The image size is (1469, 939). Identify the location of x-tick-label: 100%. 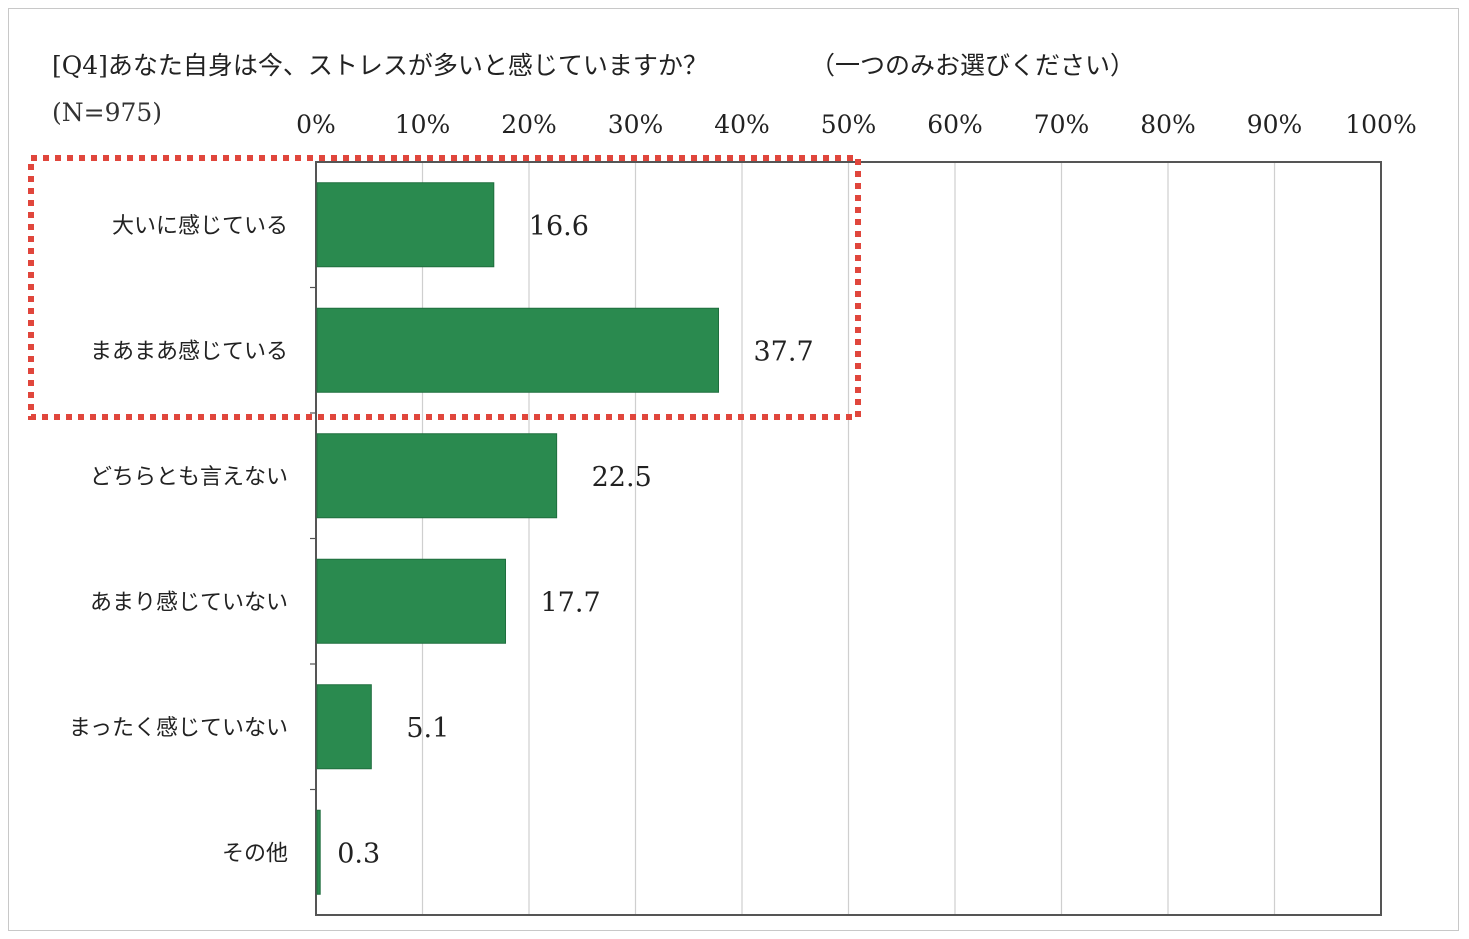
(1380, 124).